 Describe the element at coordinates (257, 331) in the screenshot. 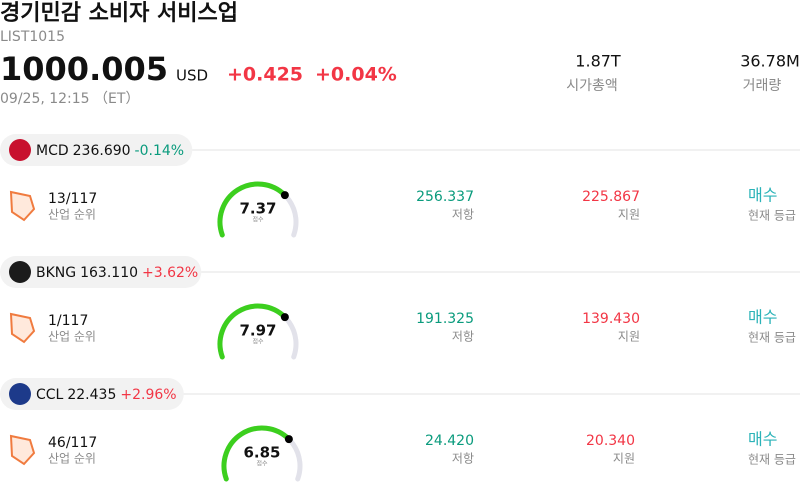

I see `score: 7.97` at that location.